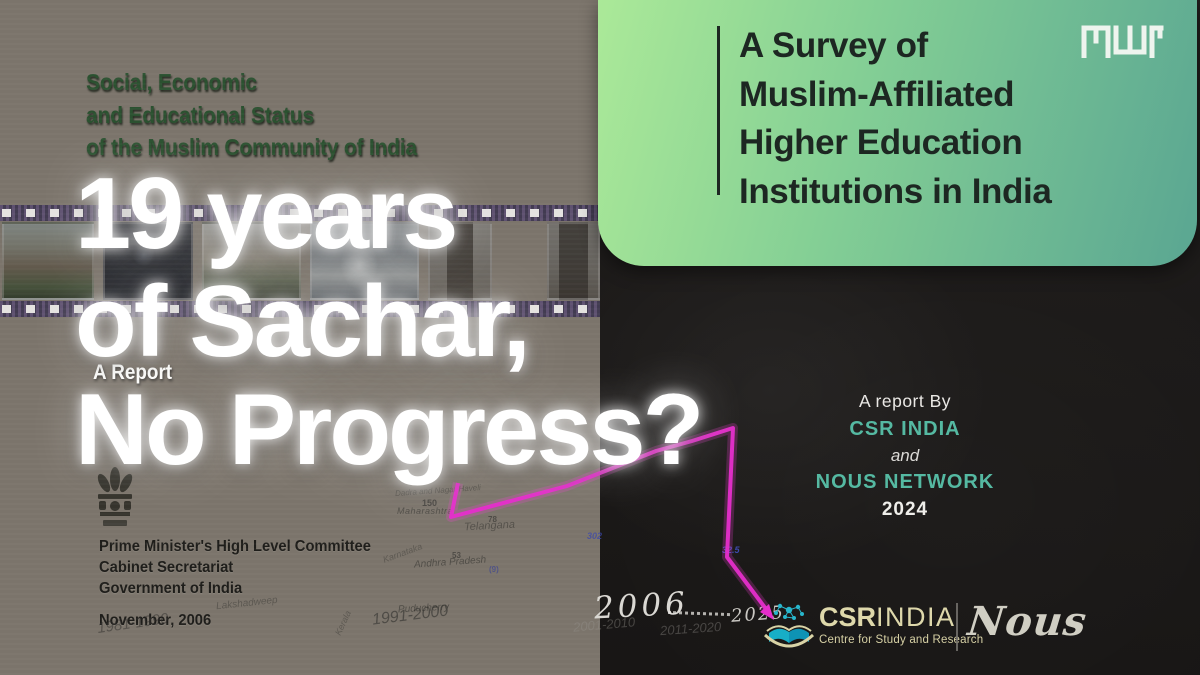 Image resolution: width=1200 pixels, height=675 pixels. Describe the element at coordinates (789, 625) in the screenshot. I see `csr-india-logo-icon` at that location.